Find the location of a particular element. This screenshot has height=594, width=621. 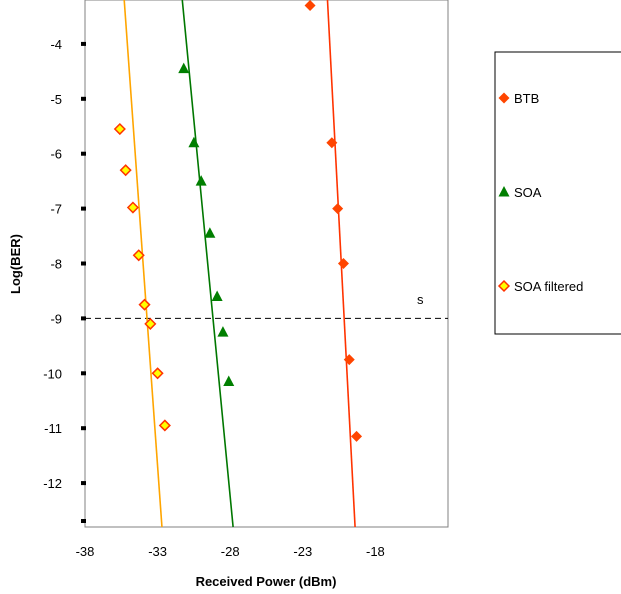

y-tick-label: -8 is located at coordinates (56, 264).